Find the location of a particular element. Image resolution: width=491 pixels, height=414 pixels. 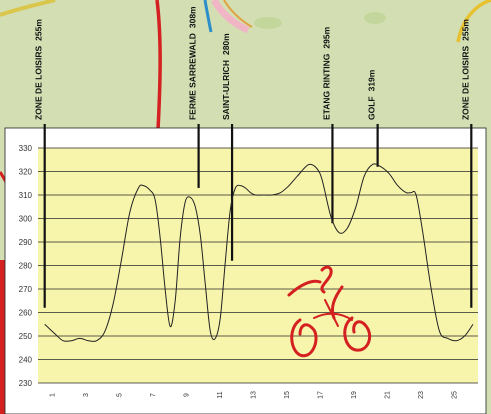

y-tick-label: 320 is located at coordinates (26, 172).